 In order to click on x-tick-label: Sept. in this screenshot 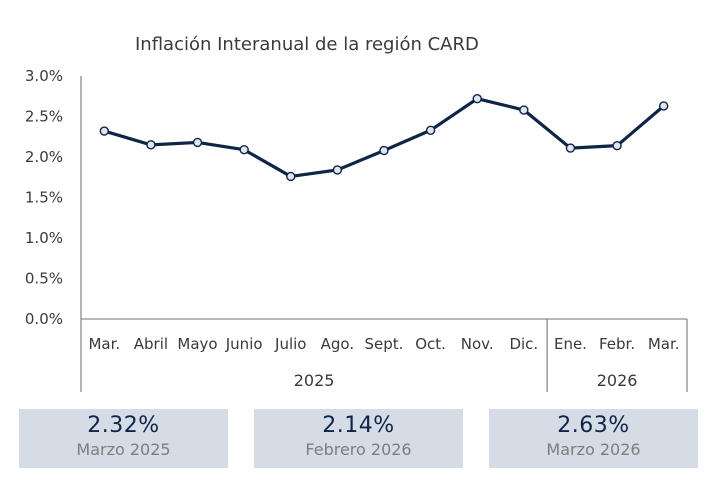, I will do `click(384, 344)`.